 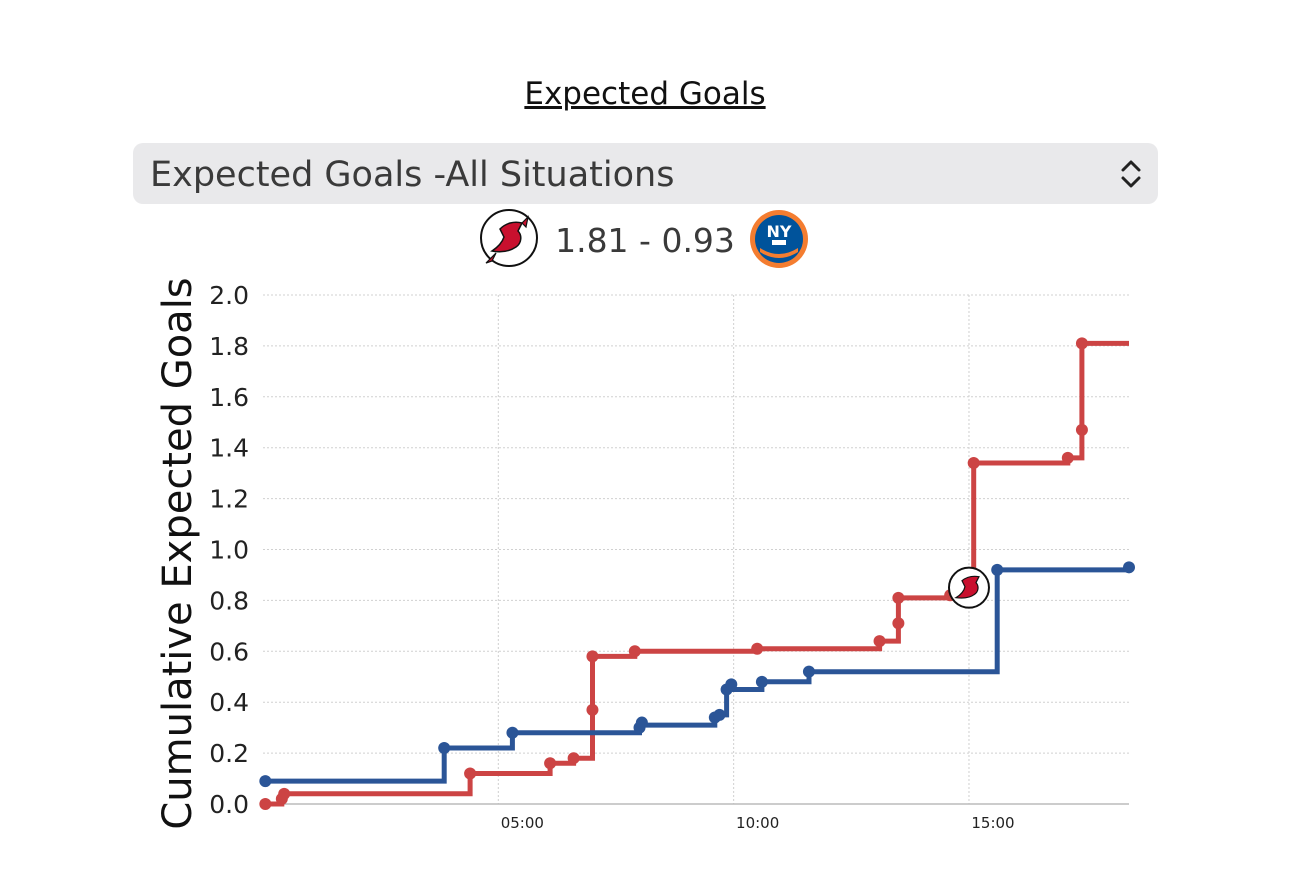 What do you see at coordinates (992, 823) in the screenshot?
I see `x-tick-label: 15:00` at bounding box center [992, 823].